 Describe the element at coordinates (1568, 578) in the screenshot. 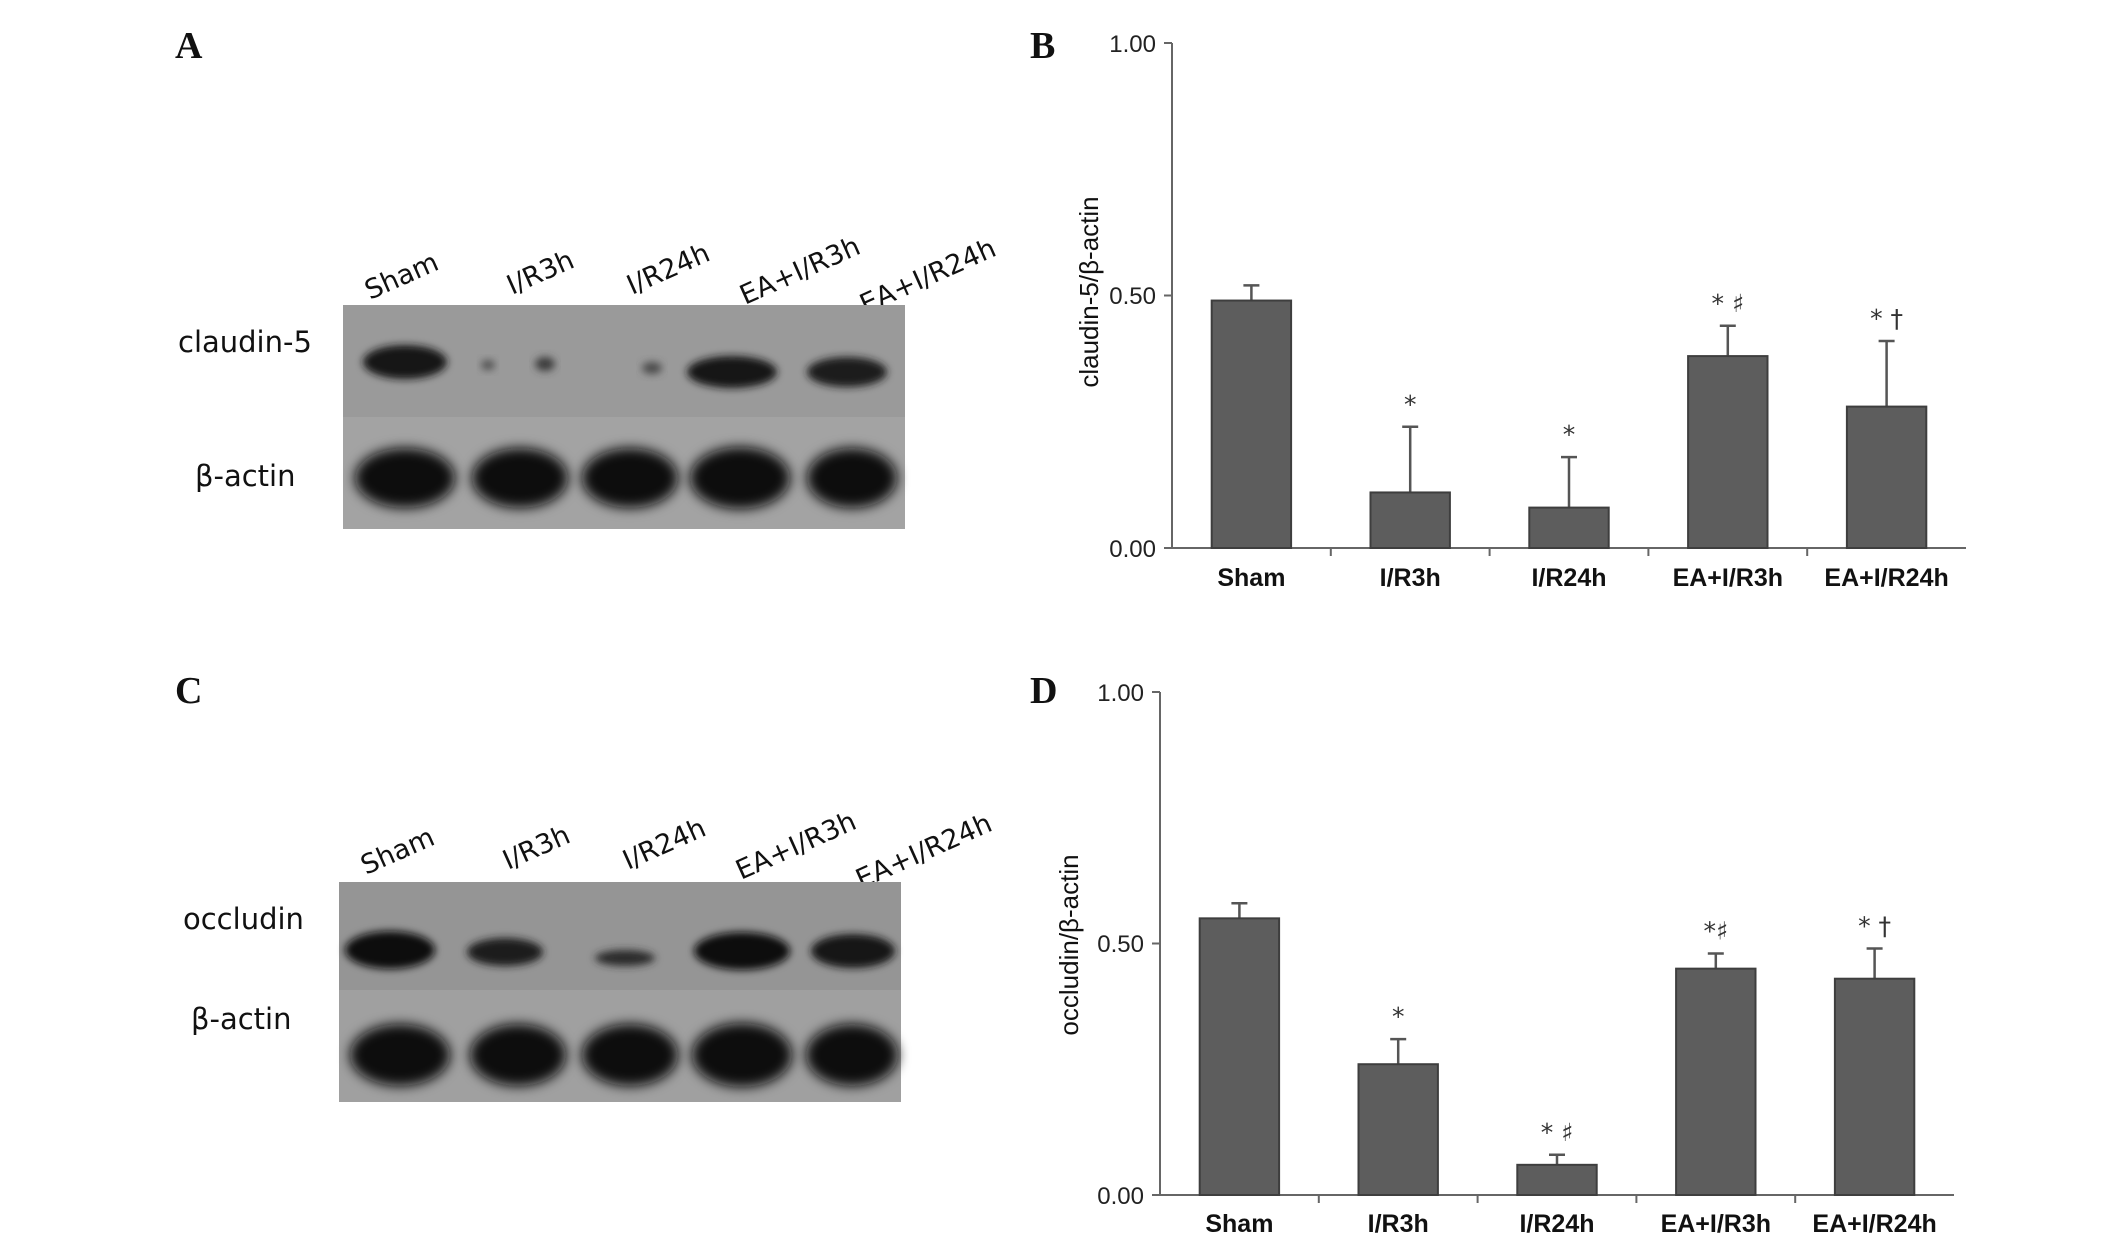

I see `chart-b-category-label: I/R24h` at that location.